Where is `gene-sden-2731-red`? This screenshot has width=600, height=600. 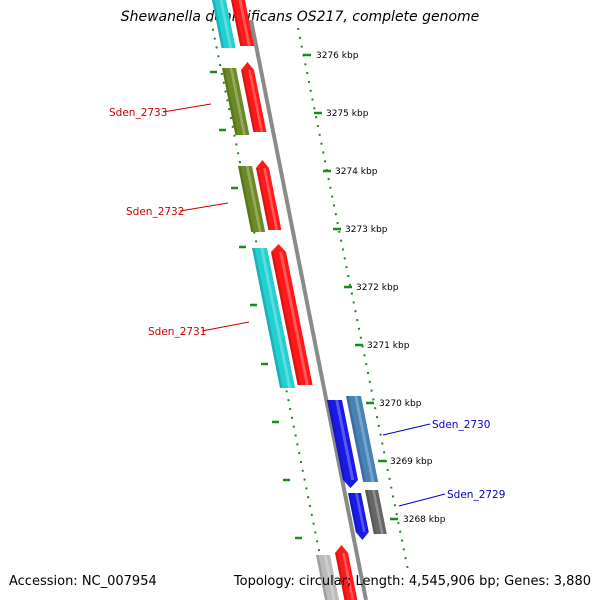
gene-sden-2731-red is located at coordinates (292, 314).